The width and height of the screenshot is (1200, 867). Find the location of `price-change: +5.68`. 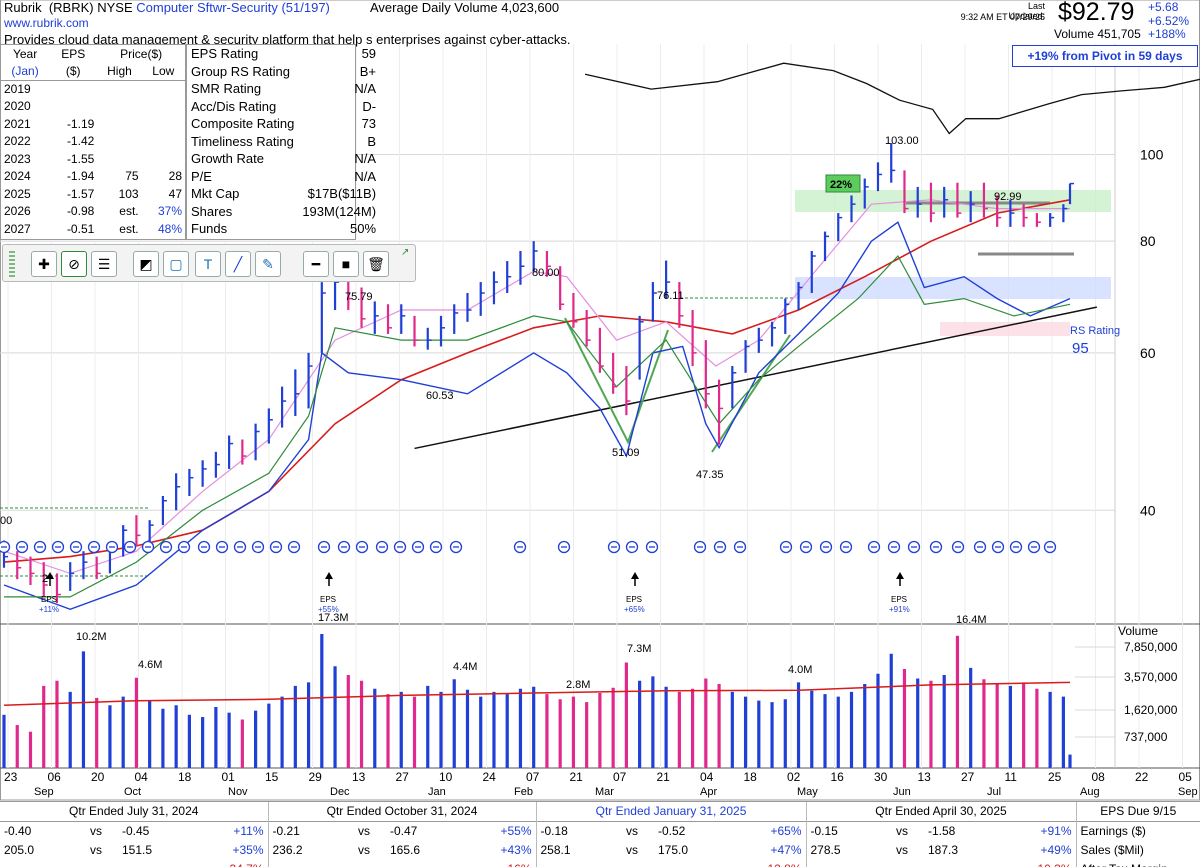

price-change: +5.68 is located at coordinates (1163, 7).